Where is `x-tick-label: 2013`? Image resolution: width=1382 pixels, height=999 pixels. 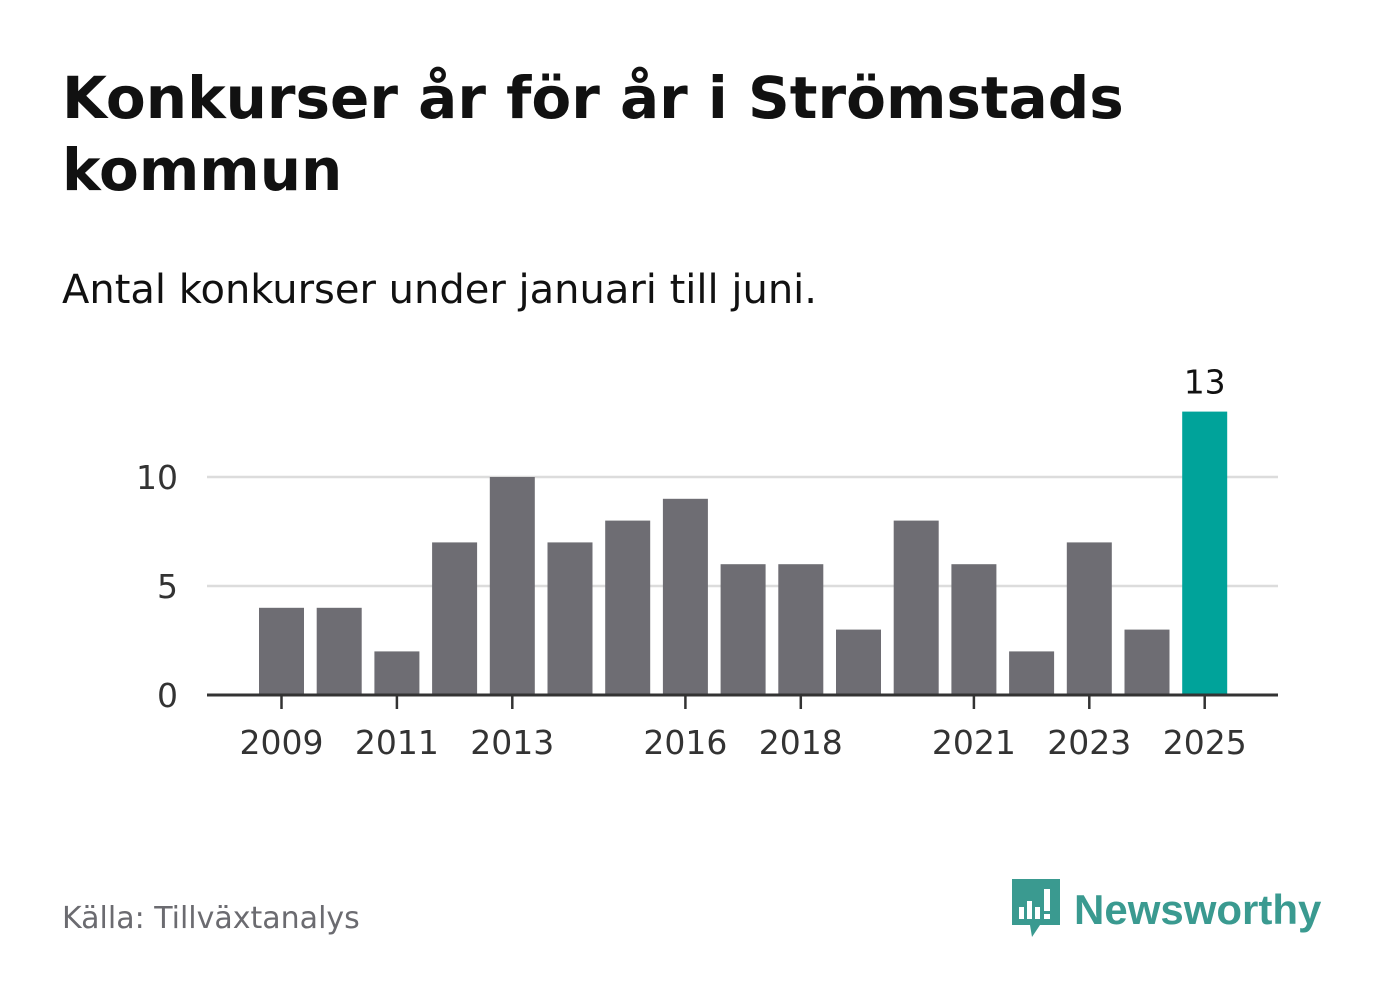 x-tick-label: 2013 is located at coordinates (512, 742).